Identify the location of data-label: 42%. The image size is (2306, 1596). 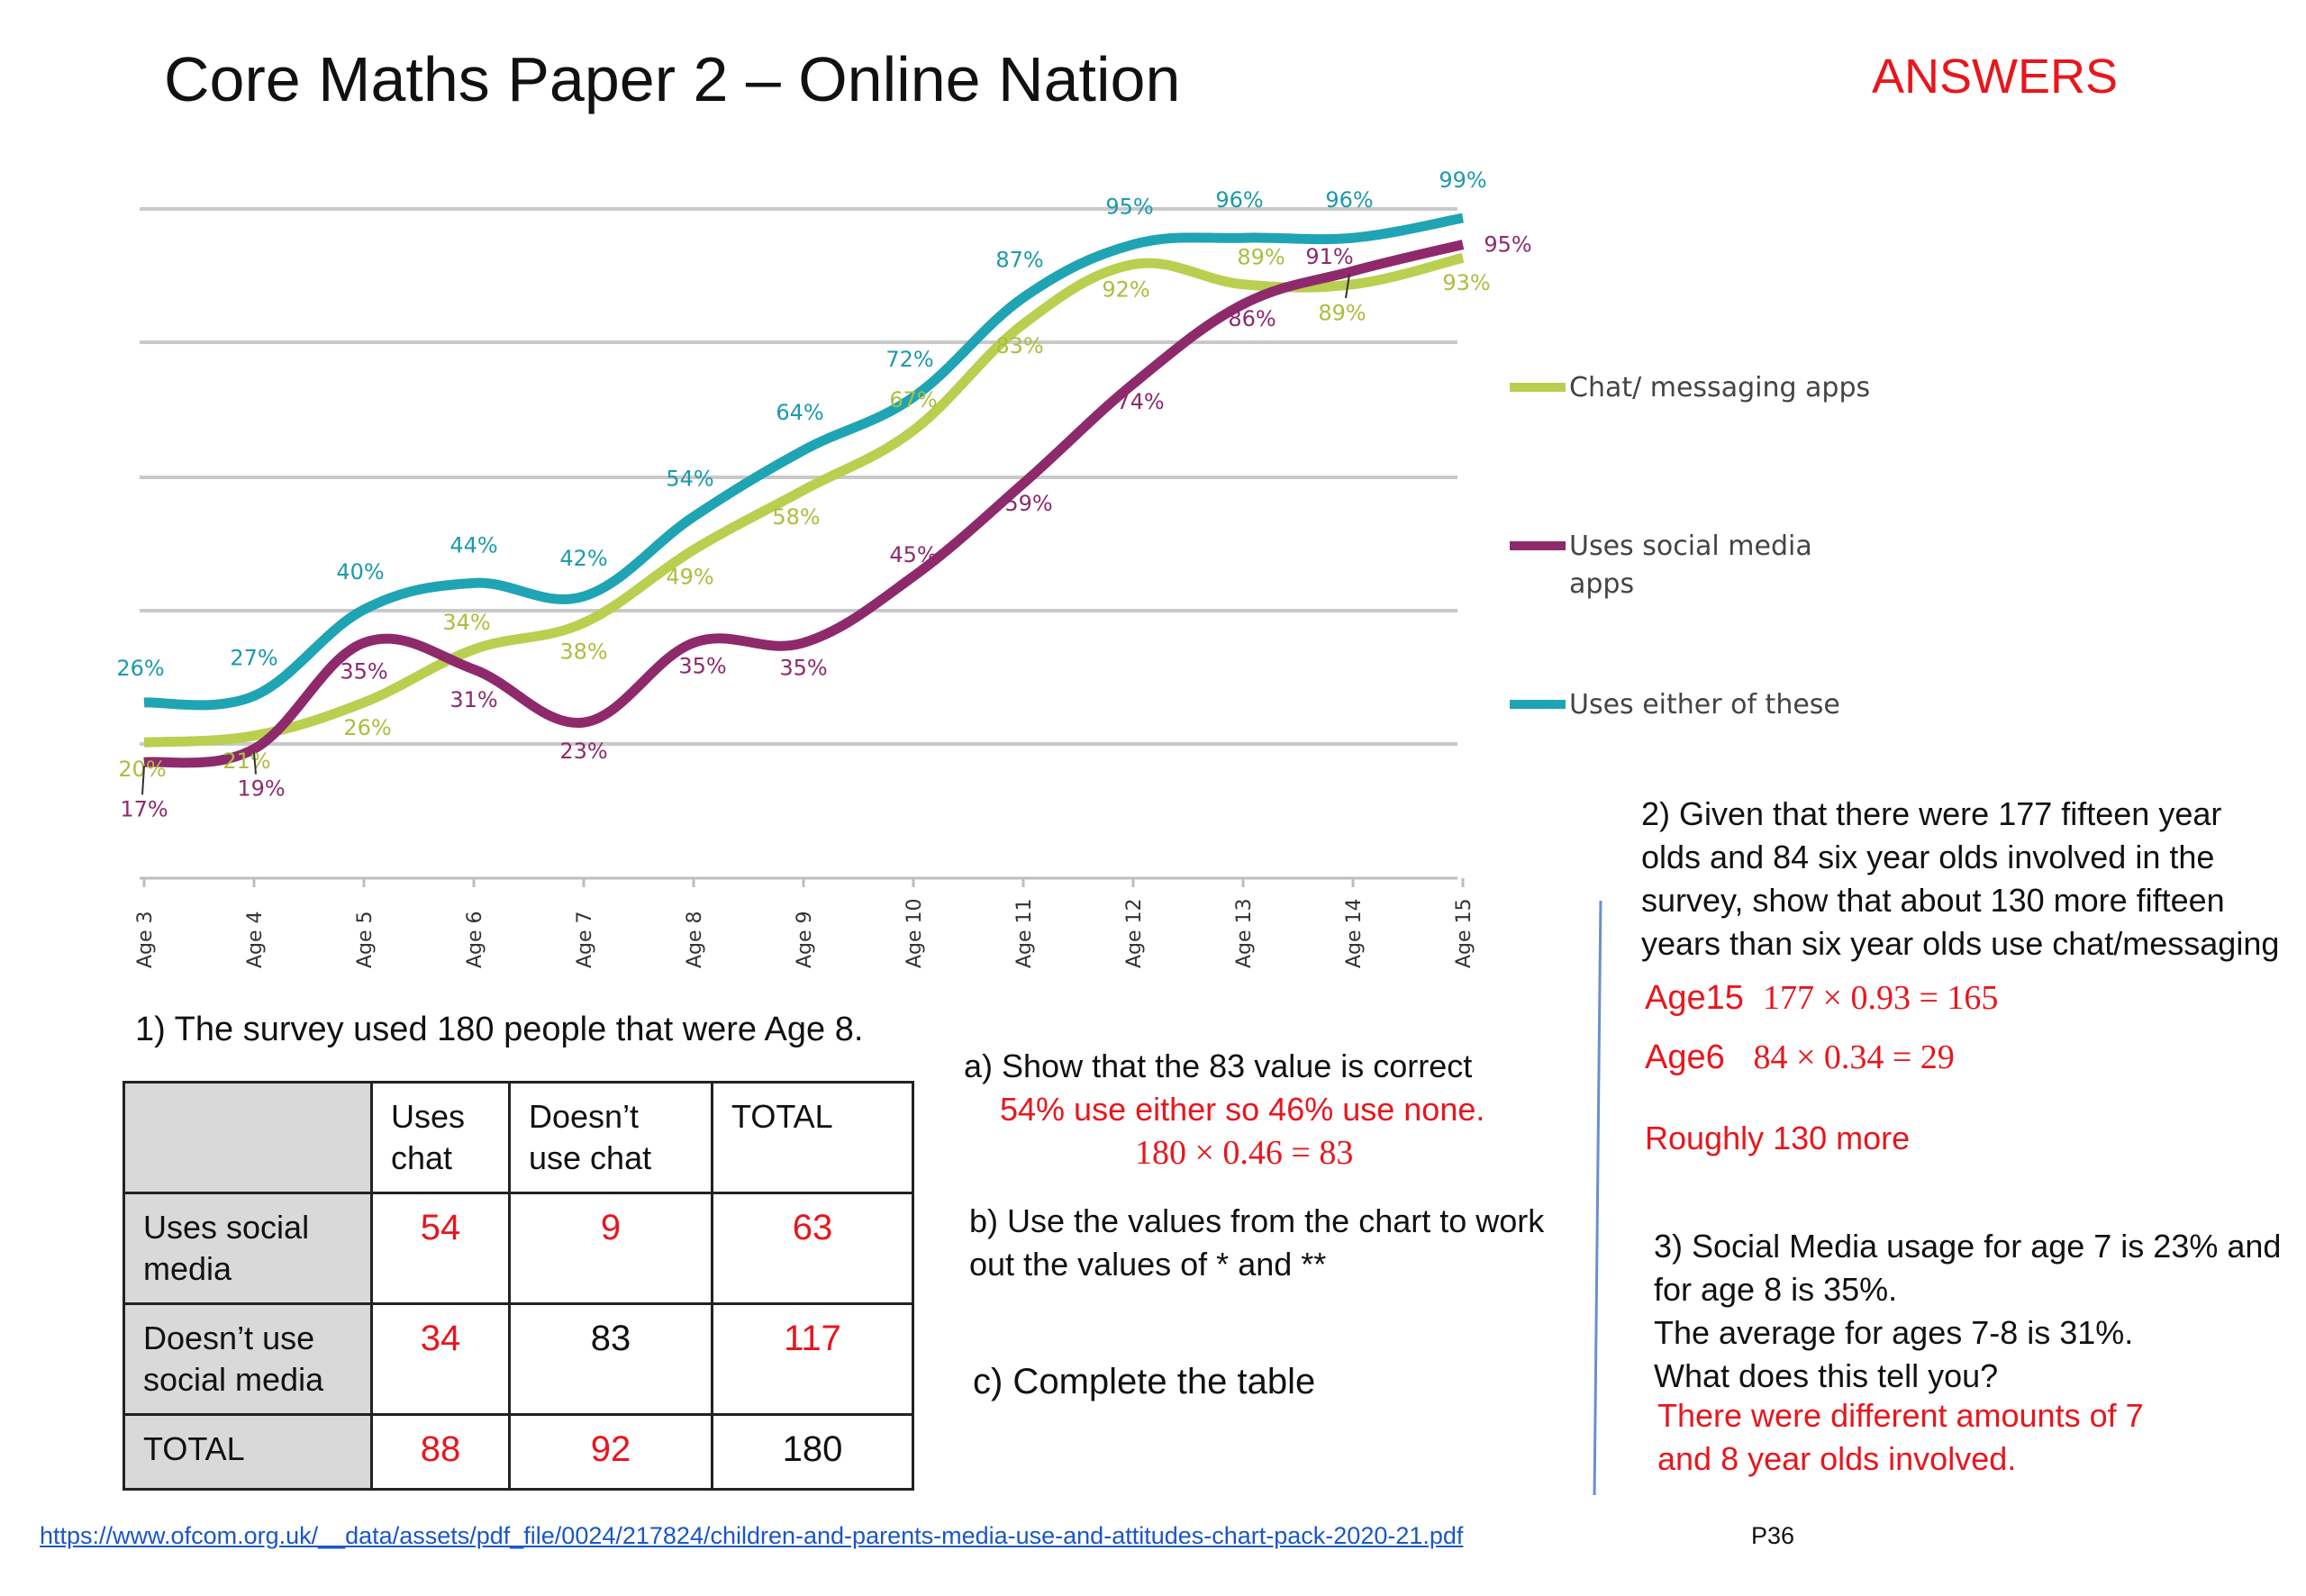
(583, 558).